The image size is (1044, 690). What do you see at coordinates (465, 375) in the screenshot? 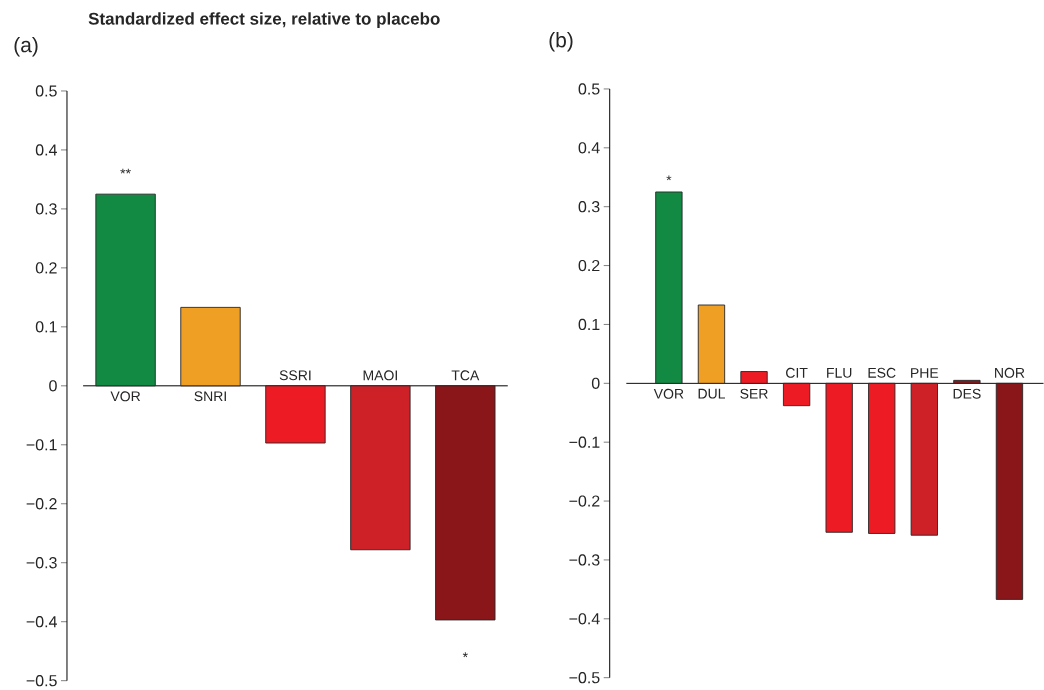
I see `x-tick-label: TCA` at bounding box center [465, 375].